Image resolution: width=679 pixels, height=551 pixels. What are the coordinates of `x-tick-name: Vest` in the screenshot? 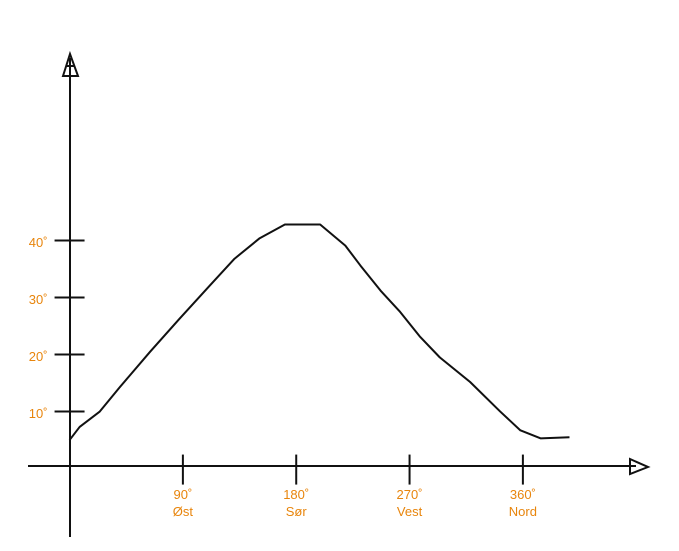 It's located at (410, 511).